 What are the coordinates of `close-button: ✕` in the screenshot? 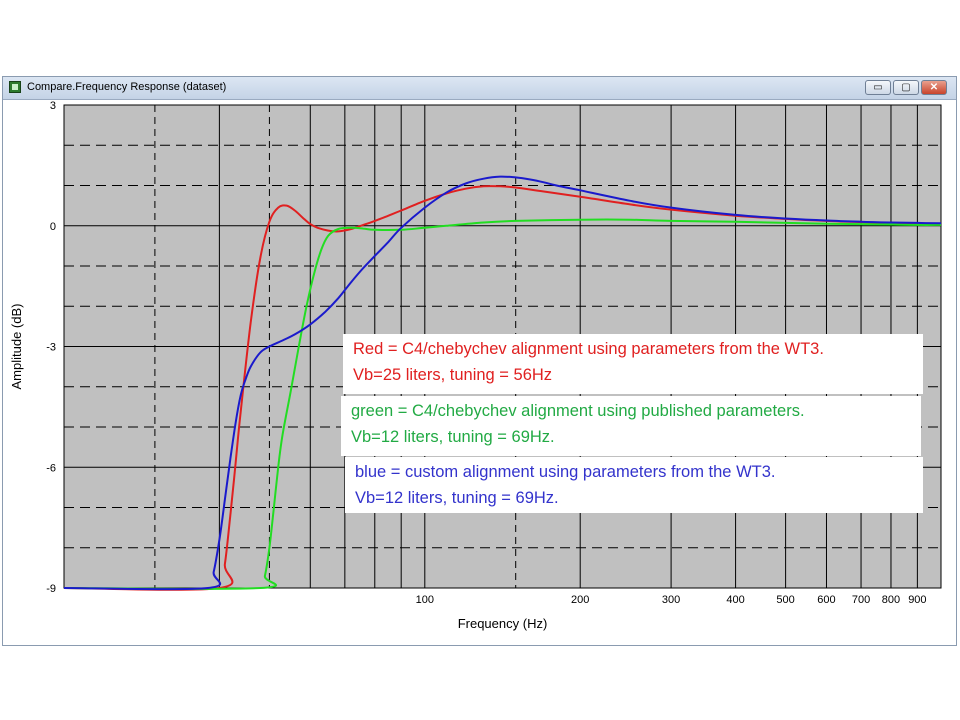 It's located at (934, 87).